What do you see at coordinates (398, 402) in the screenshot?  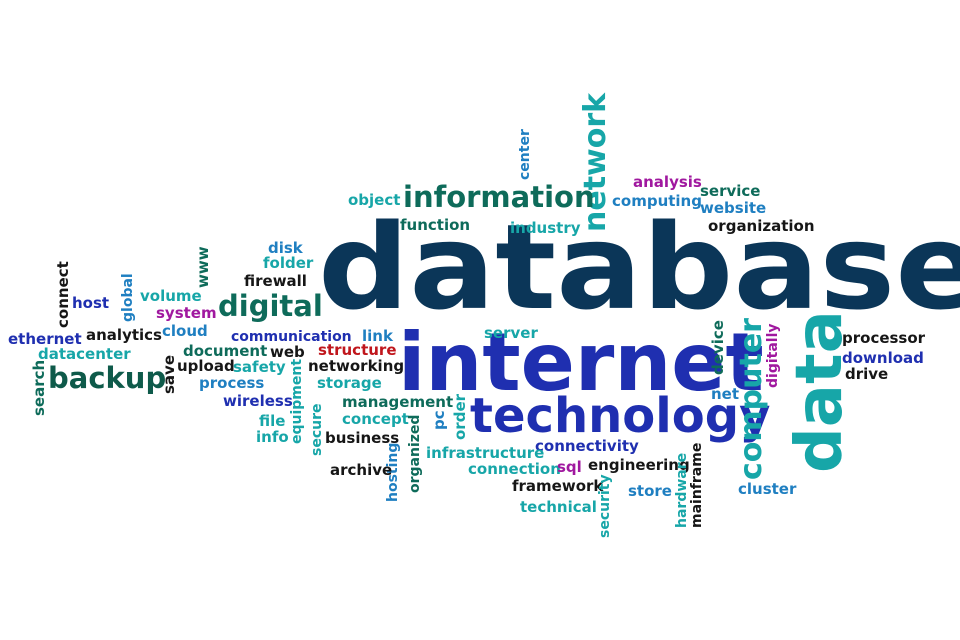 I see `word-management: management` at bounding box center [398, 402].